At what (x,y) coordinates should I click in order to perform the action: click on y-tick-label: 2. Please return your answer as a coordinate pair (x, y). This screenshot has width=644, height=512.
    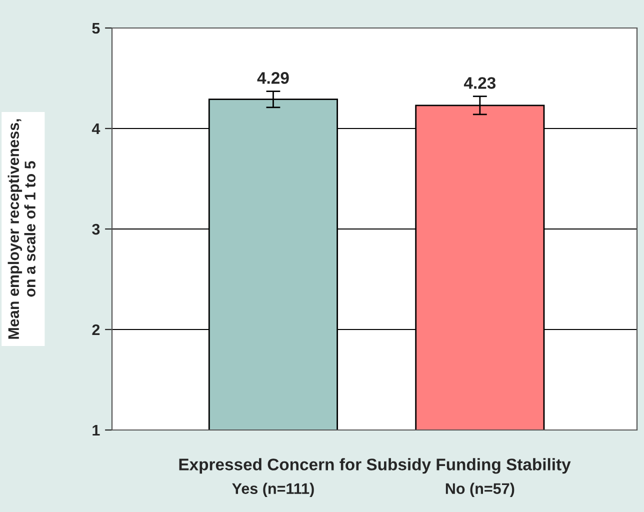
    Looking at the image, I should click on (96, 330).